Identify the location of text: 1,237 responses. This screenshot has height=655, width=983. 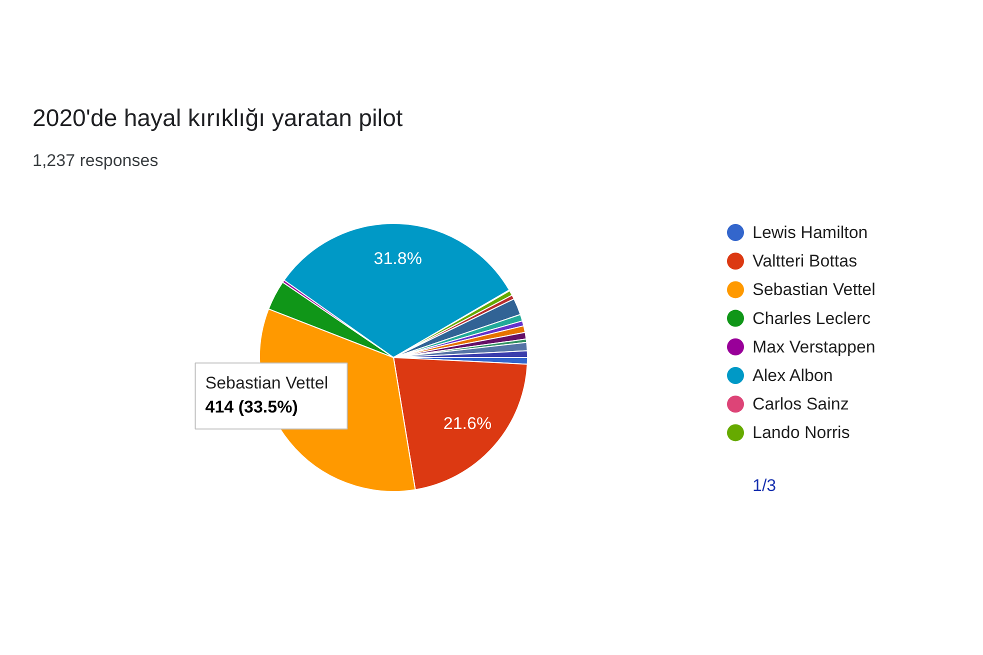
(95, 160).